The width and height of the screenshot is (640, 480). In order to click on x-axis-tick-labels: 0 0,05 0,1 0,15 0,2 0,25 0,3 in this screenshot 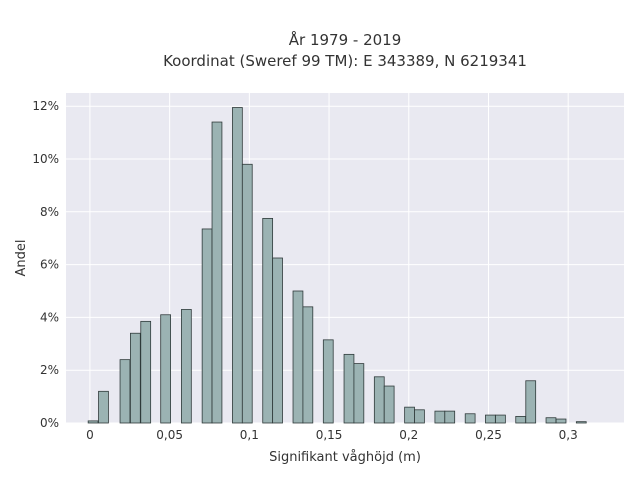, I will do `click(332, 435)`.